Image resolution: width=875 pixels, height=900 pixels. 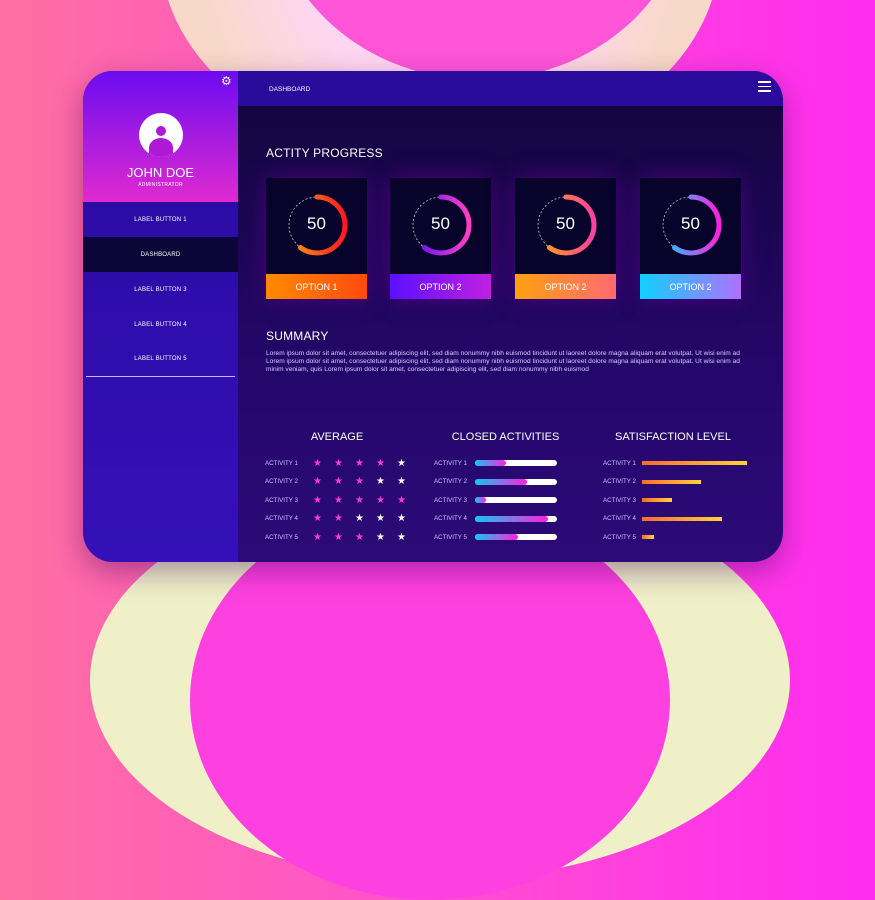 I want to click on average-row: ACTIVITY 3 ★ ★ ★ ★ ★, so click(x=338, y=500).